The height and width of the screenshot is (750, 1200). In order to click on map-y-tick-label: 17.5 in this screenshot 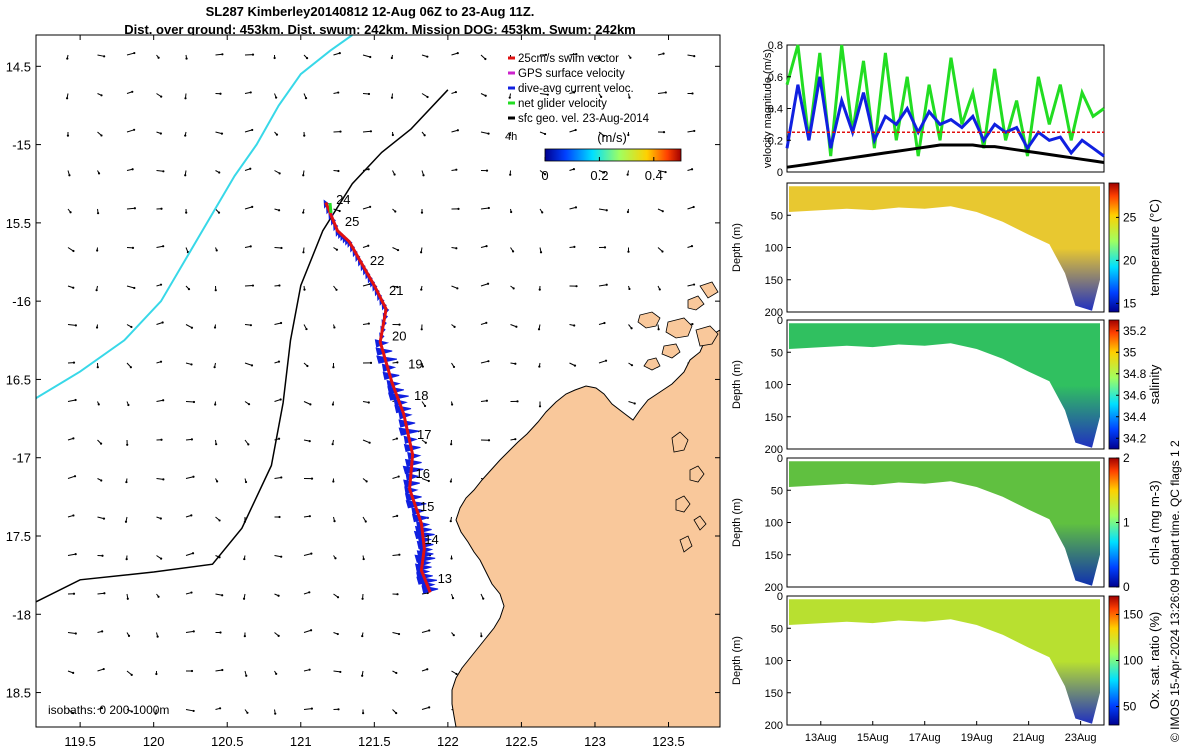, I will do `click(18, 536)`.